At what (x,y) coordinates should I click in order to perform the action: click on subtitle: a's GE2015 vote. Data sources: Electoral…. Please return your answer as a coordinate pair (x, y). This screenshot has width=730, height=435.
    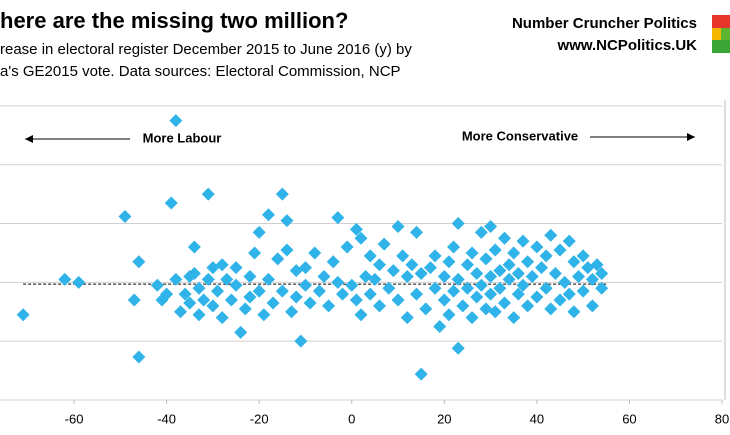
    Looking at the image, I should click on (200, 71).